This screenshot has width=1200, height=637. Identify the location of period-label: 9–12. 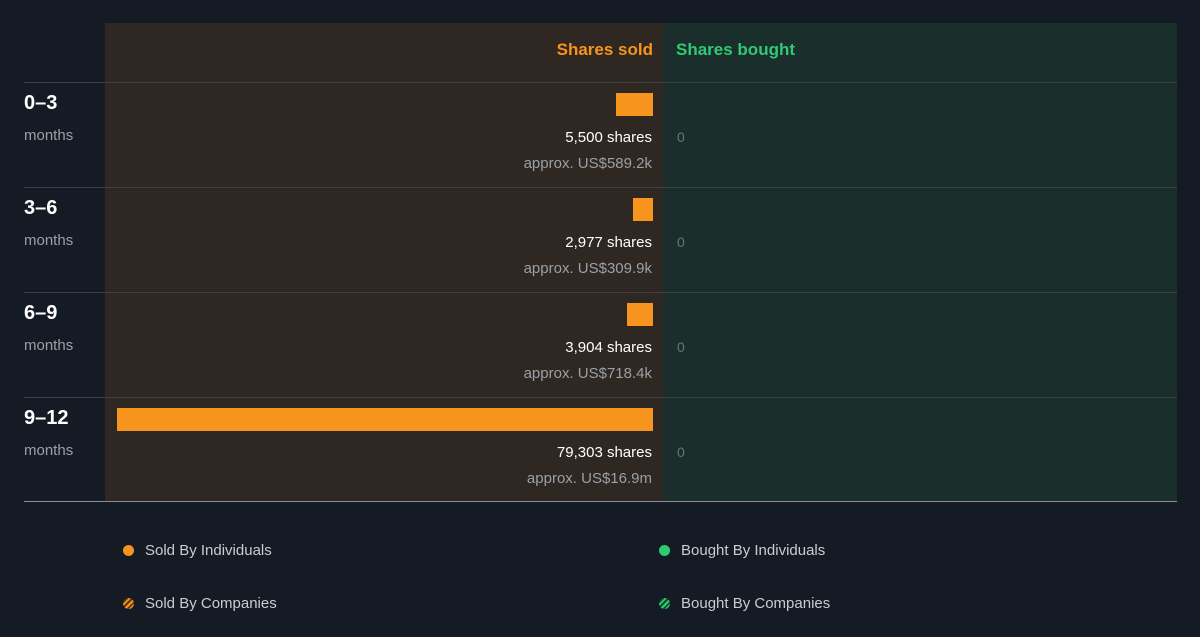
(46, 418).